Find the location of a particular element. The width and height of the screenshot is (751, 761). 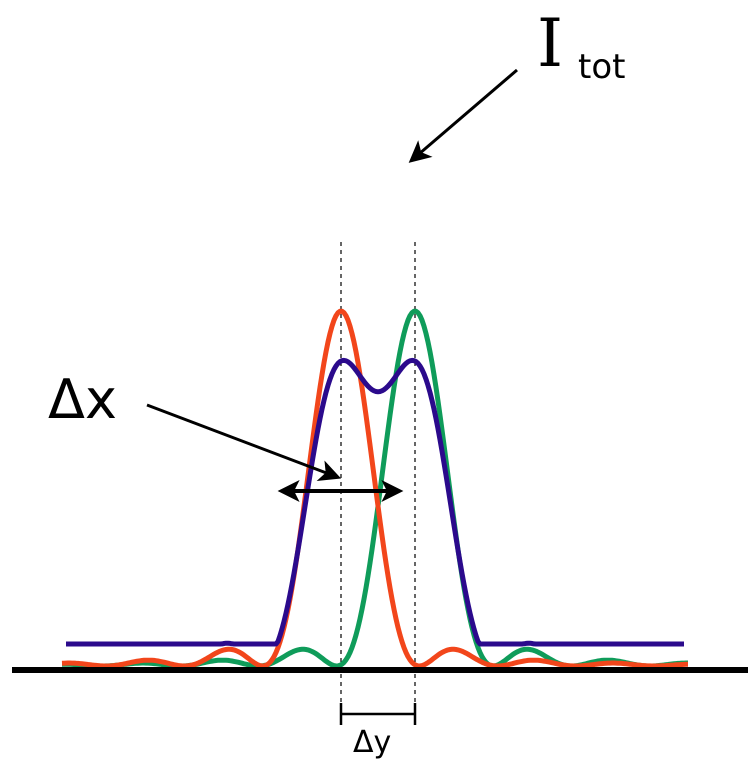

delta-x-pointer-arrow is located at coordinates (244, 442).